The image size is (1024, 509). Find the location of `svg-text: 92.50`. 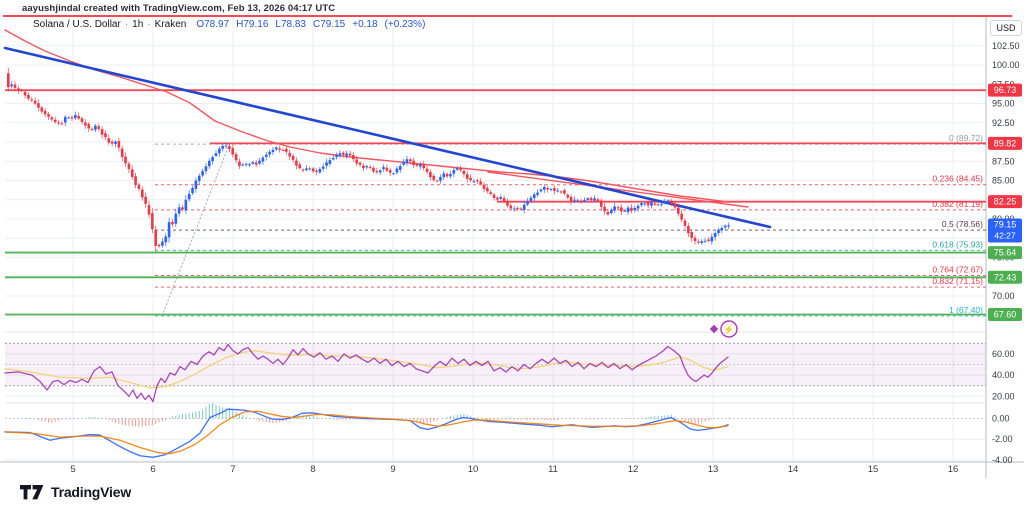

svg-text: 92.50 is located at coordinates (1003, 123).